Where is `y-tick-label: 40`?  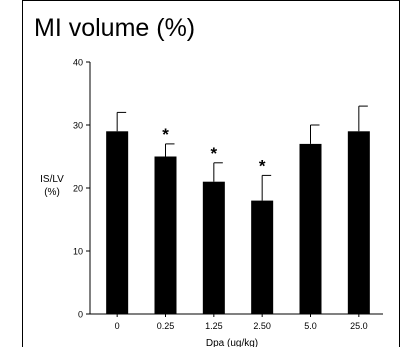
y-tick-label: 40 is located at coordinates (78, 63).